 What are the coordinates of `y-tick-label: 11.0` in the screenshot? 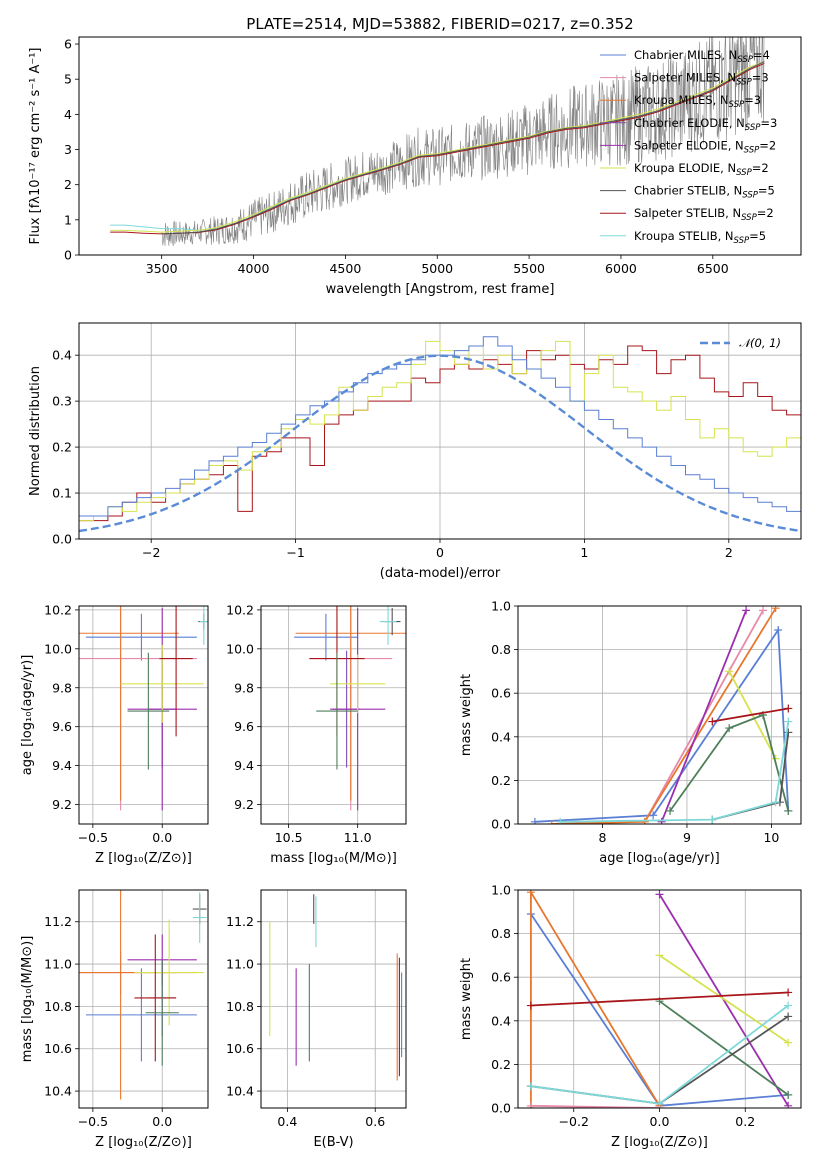 It's located at (240, 964).